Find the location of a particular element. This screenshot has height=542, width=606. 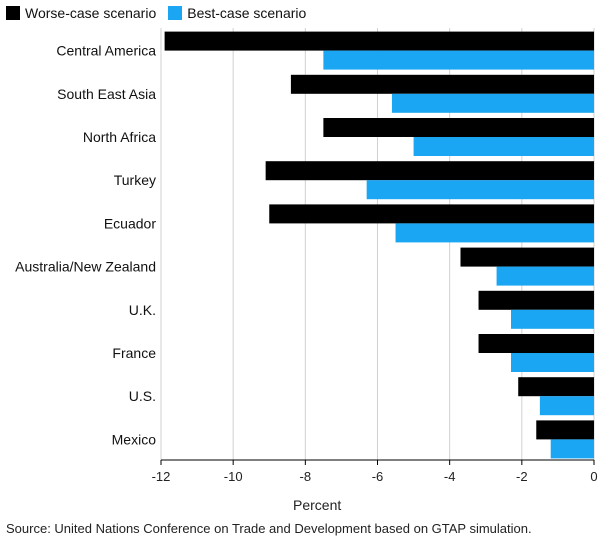

category-label-central-america: Central America is located at coordinates (106, 51).